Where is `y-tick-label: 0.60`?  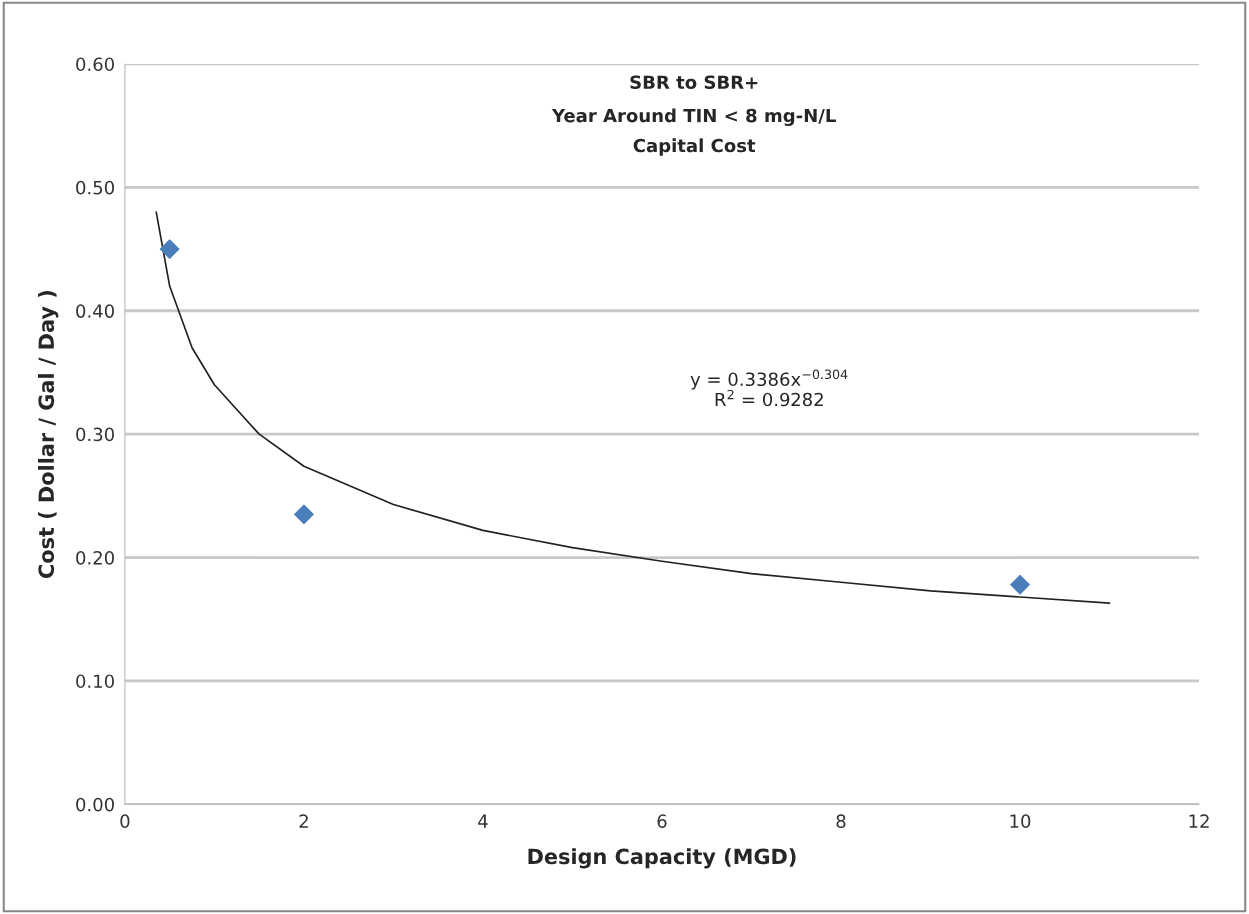
y-tick-label: 0.60 is located at coordinates (95, 64).